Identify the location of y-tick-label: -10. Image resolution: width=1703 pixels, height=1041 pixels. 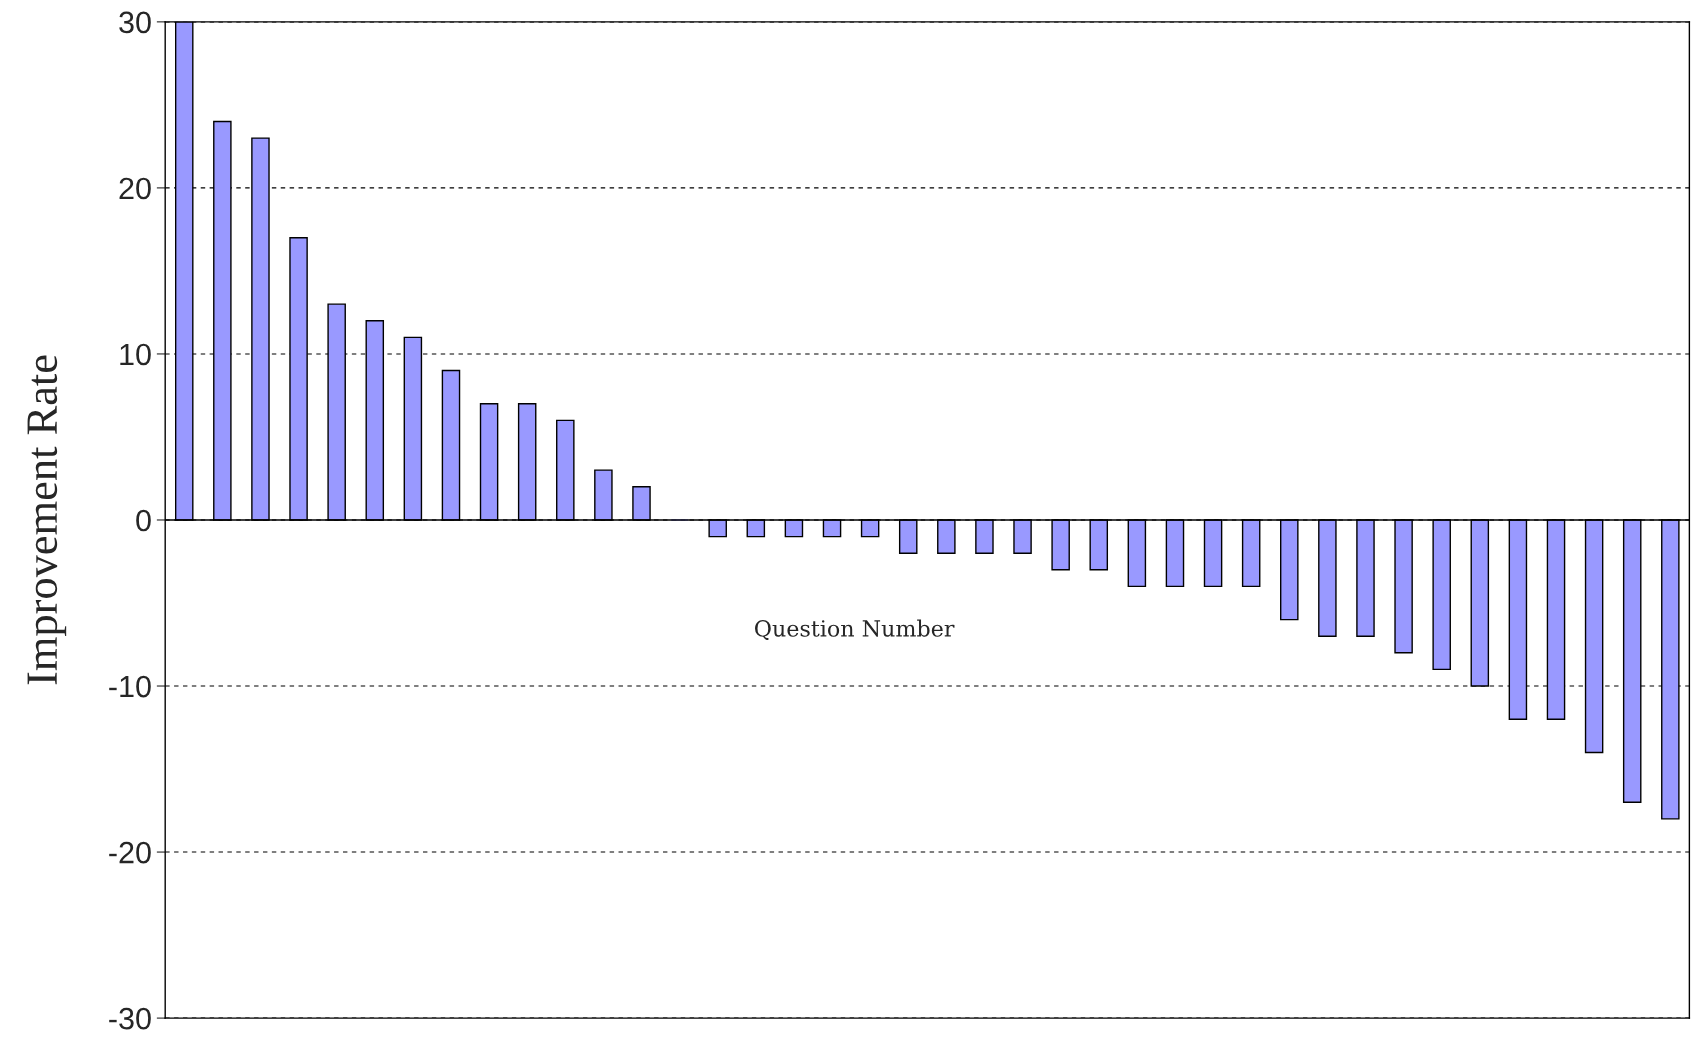
(130, 686).